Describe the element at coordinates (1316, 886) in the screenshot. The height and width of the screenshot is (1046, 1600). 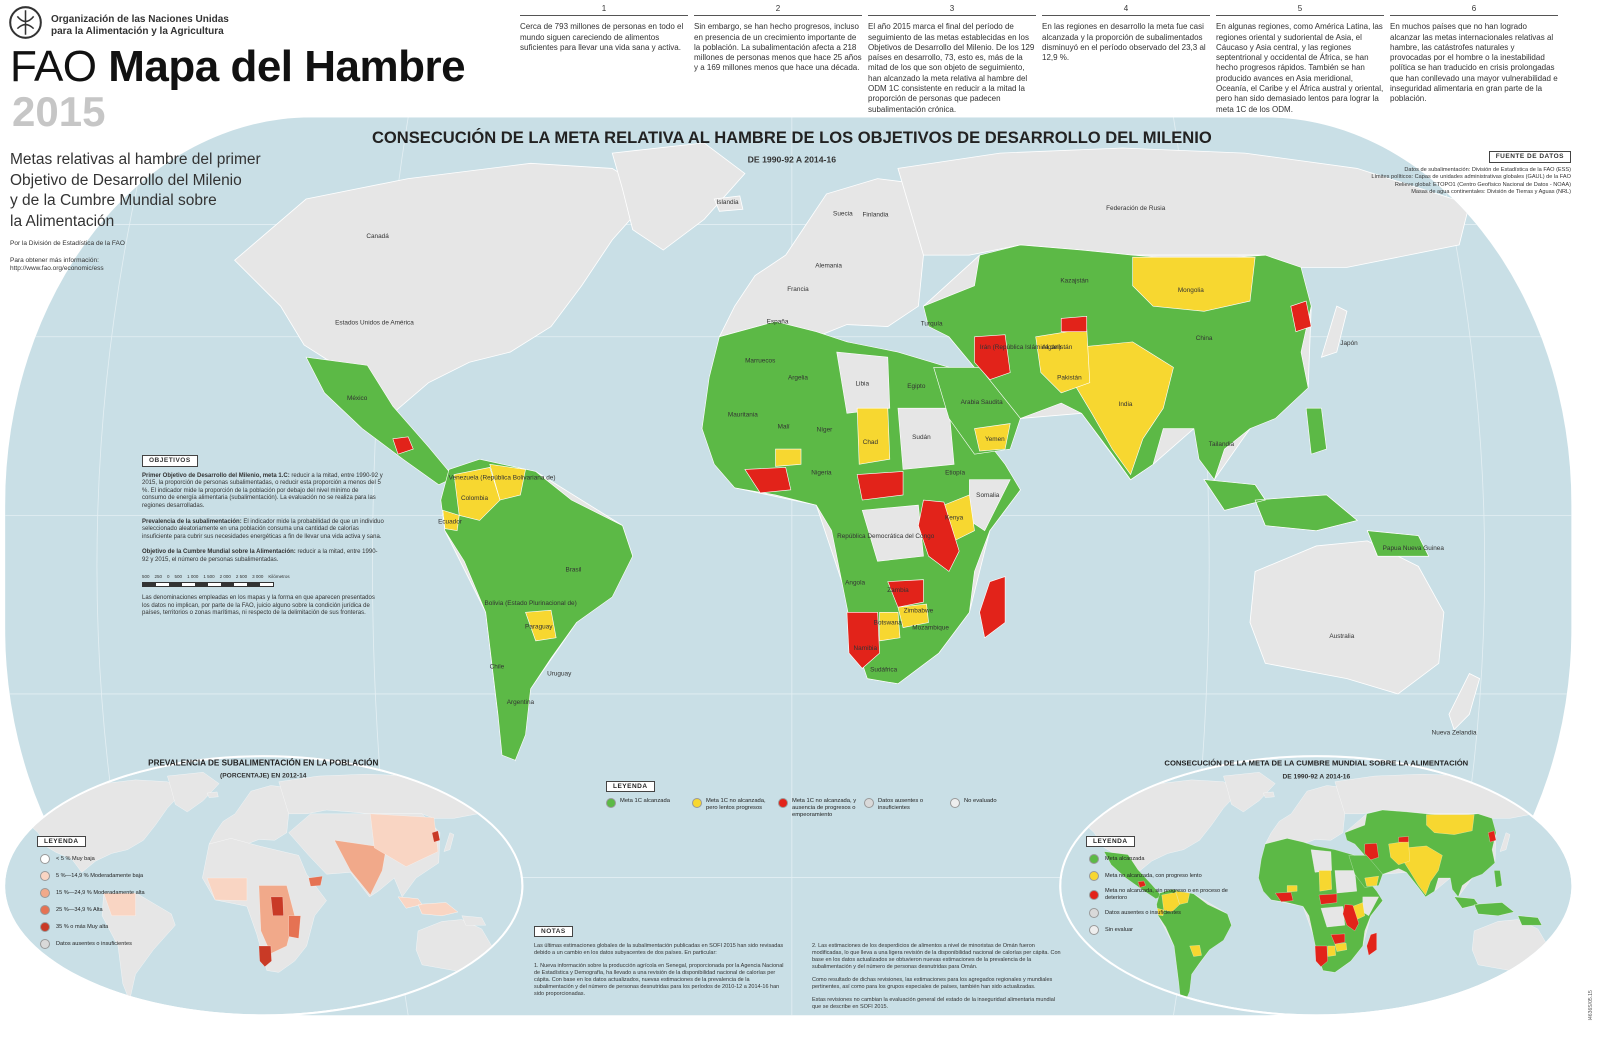
I see `inset-wfs-map` at that location.